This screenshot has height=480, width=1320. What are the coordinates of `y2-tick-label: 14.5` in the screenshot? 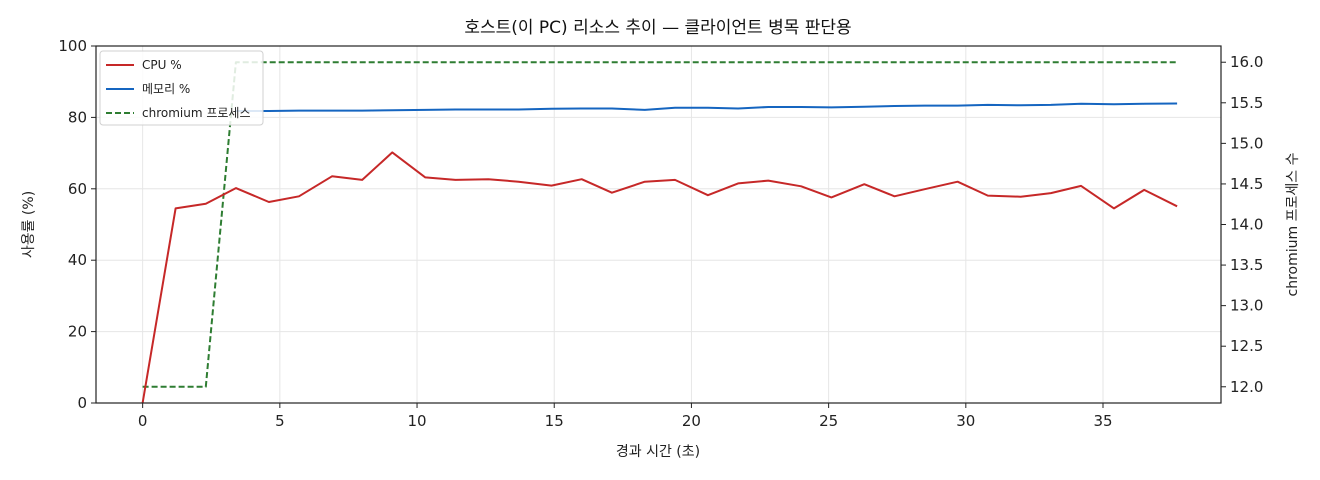 It's located at (1246, 184).